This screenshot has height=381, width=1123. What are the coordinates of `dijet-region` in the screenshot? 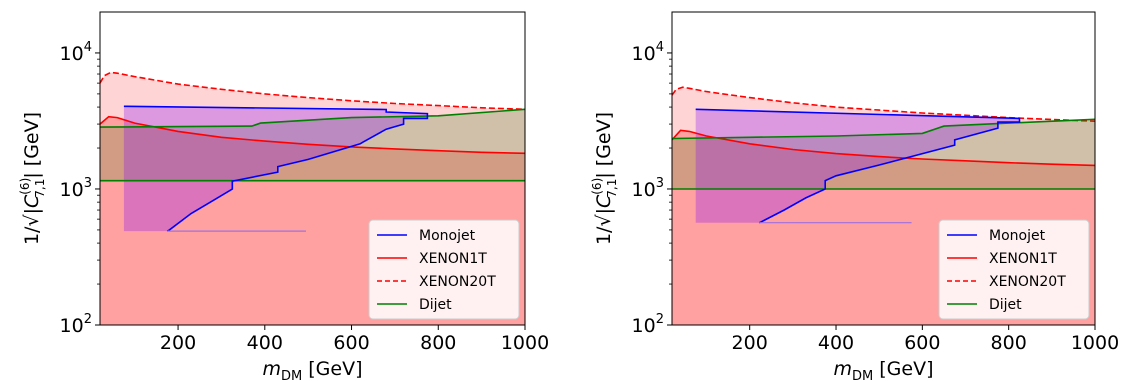 It's located at (883, 154).